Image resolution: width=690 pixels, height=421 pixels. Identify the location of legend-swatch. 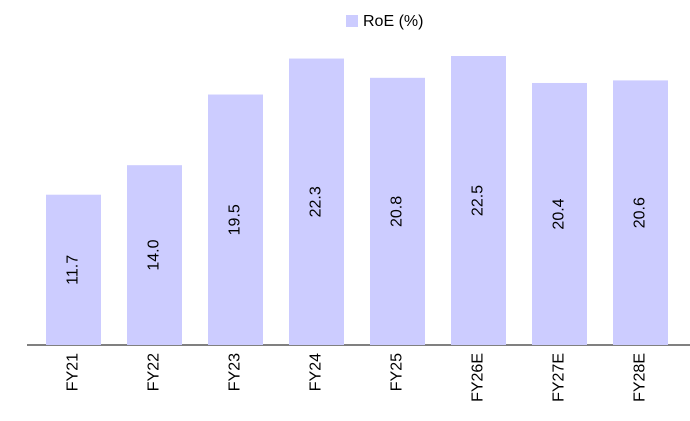
(352, 21).